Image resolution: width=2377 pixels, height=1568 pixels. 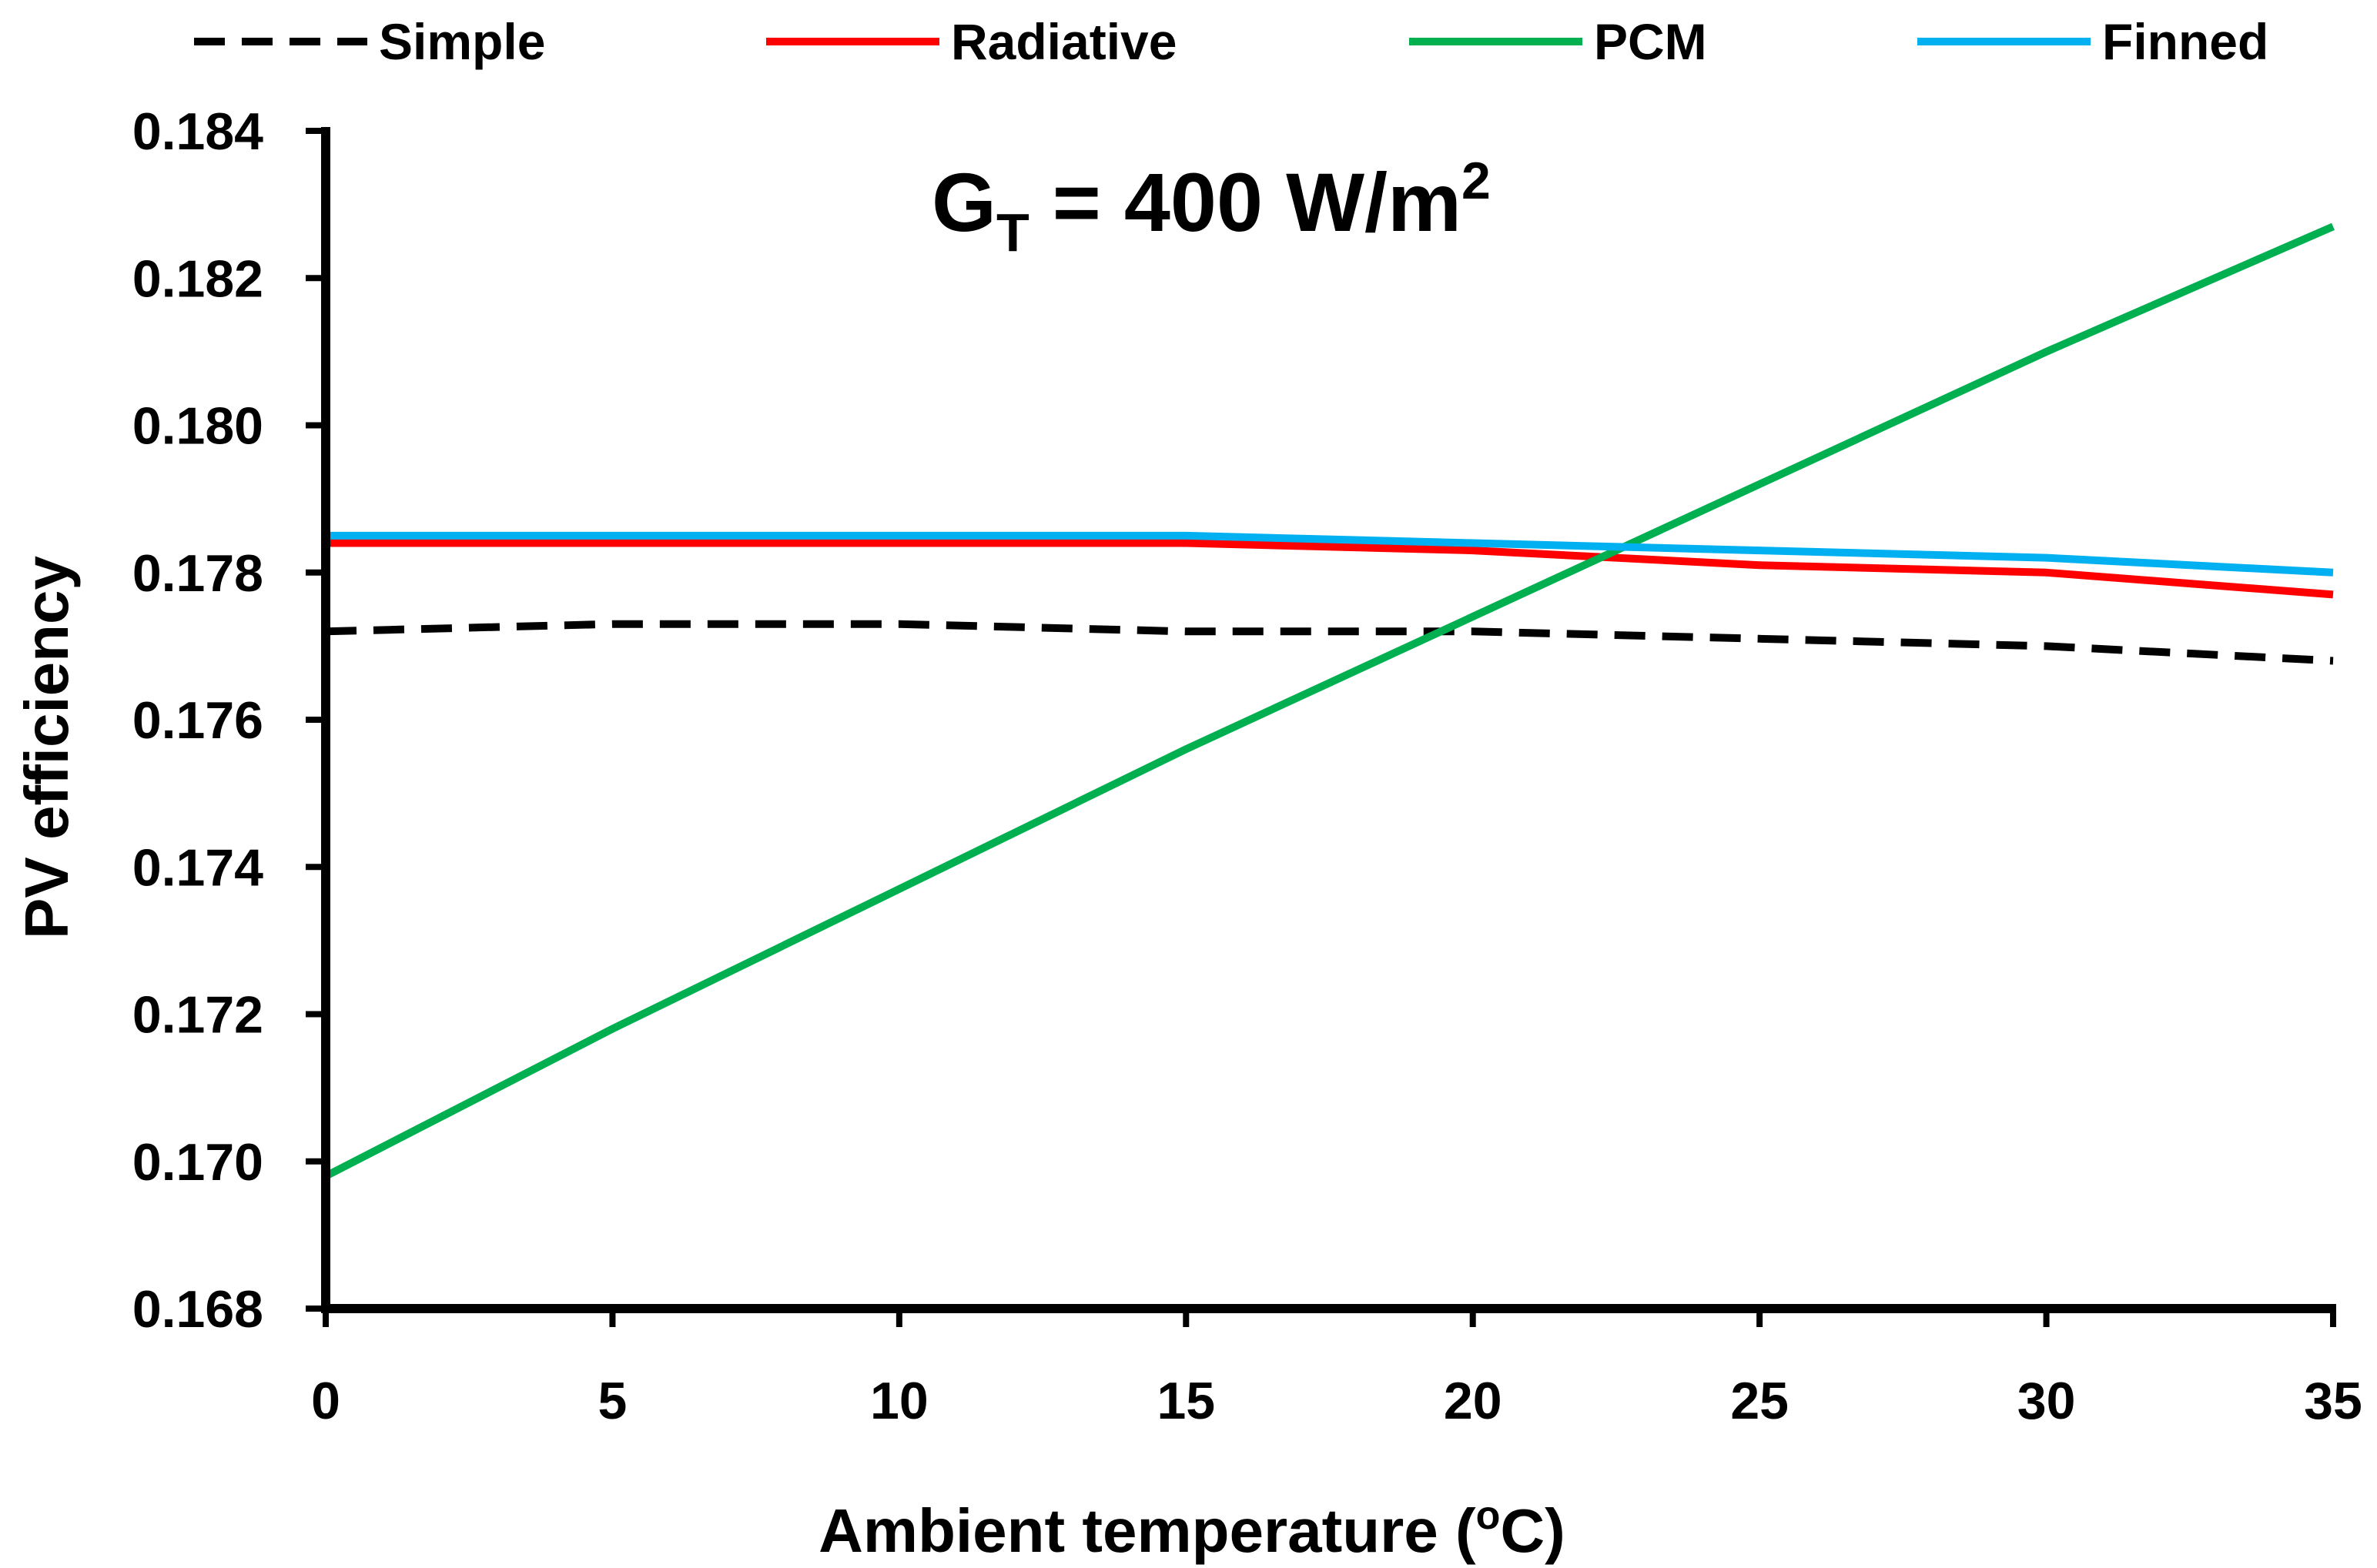 What do you see at coordinates (2185, 41) in the screenshot?
I see `legend-label-finned: Finned` at bounding box center [2185, 41].